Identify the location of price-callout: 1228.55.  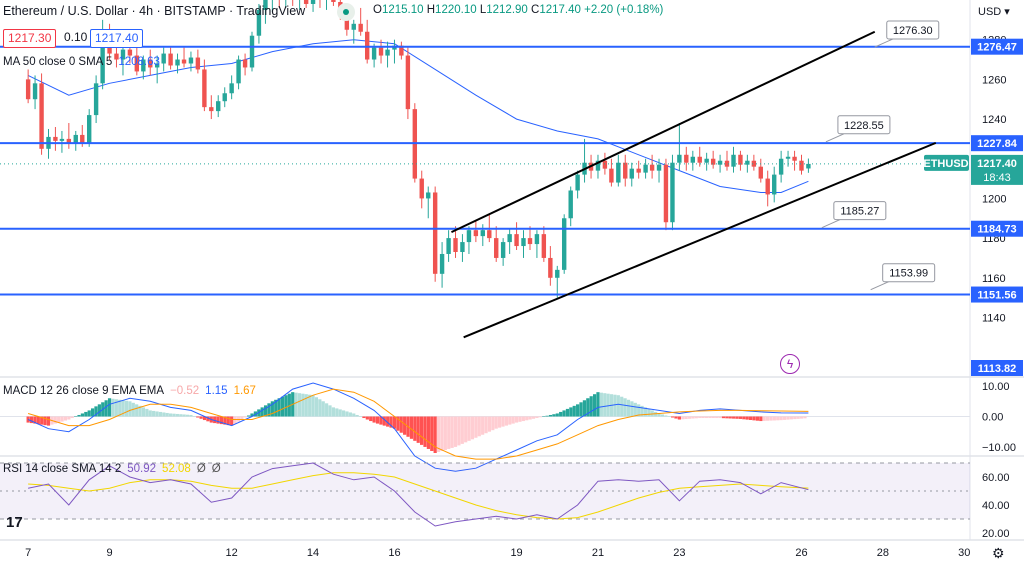
(858, 129).